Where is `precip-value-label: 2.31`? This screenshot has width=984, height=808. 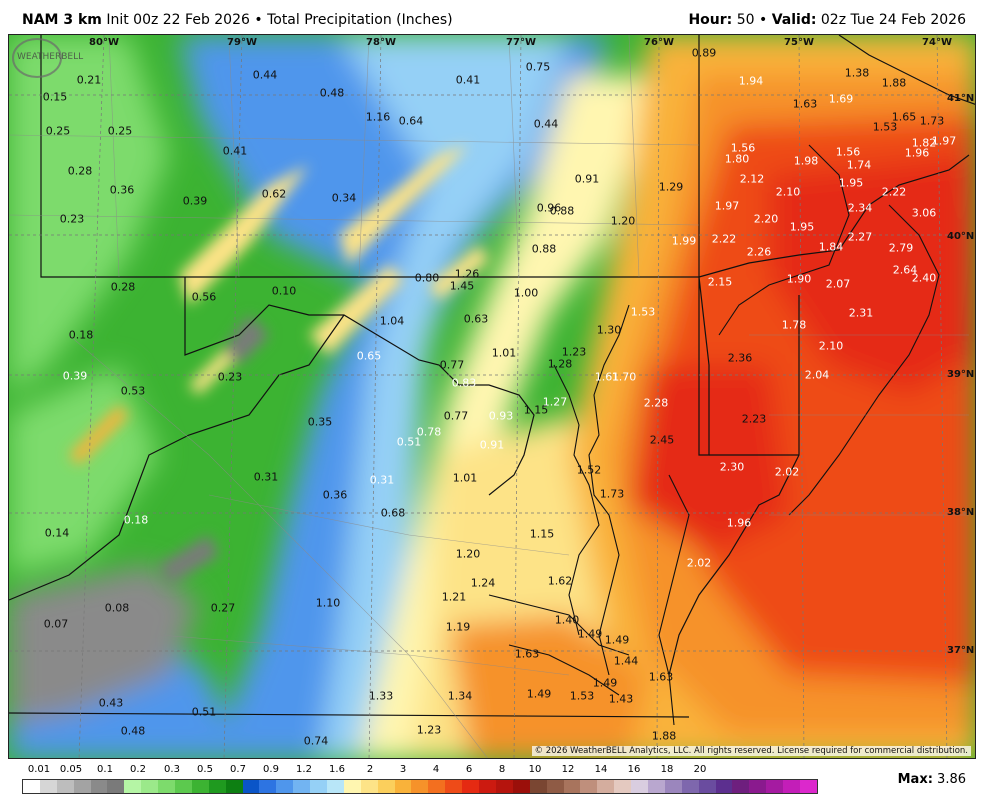 precip-value-label: 2.31 is located at coordinates (861, 313).